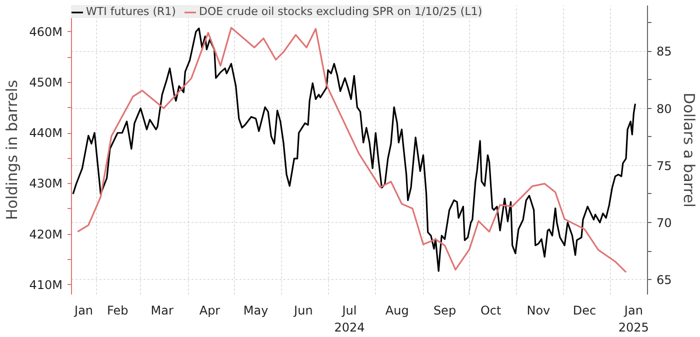 This screenshot has height=337, width=700. What do you see at coordinates (117, 311) in the screenshot?
I see `x-tick-label: Feb` at bounding box center [117, 311].